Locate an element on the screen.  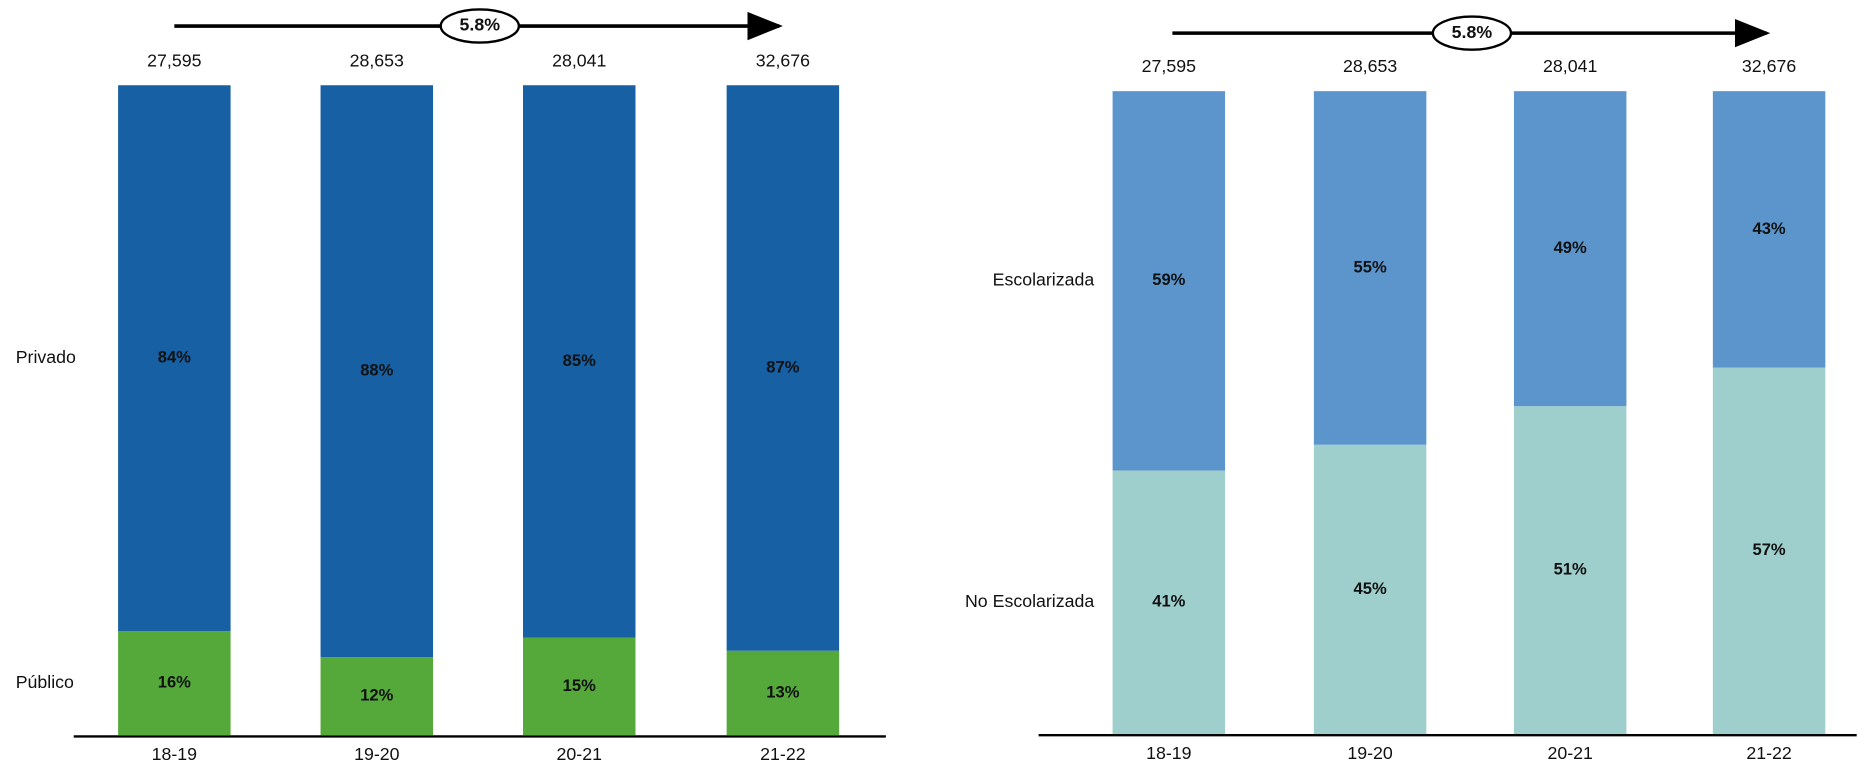
value-label: 45% is located at coordinates (1370, 588).